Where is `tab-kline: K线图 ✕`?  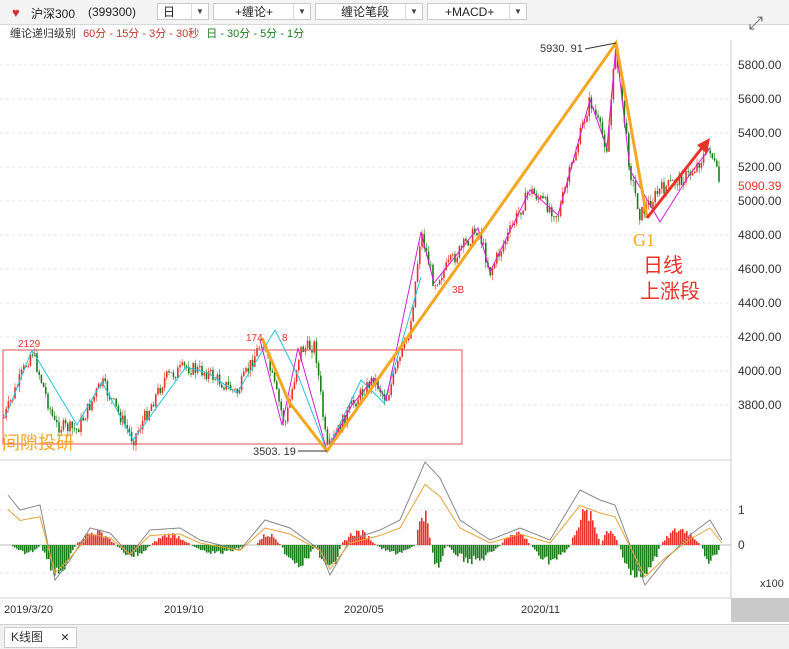 tab-kline: K线图 ✕ is located at coordinates (40, 637).